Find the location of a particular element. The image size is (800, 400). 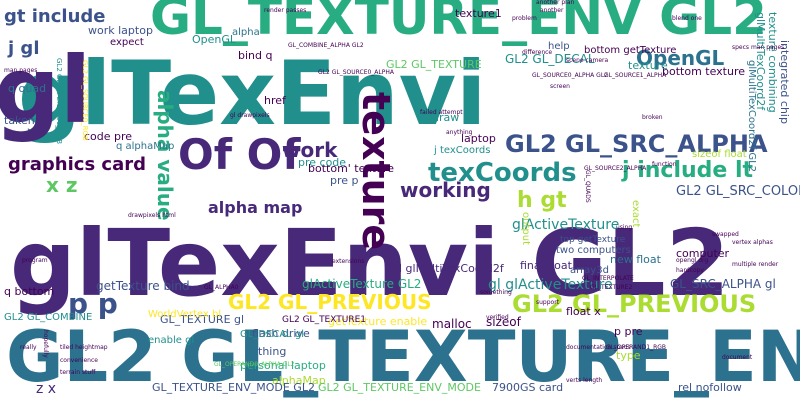

cloud-word: extensions is located at coordinates (348, 261).